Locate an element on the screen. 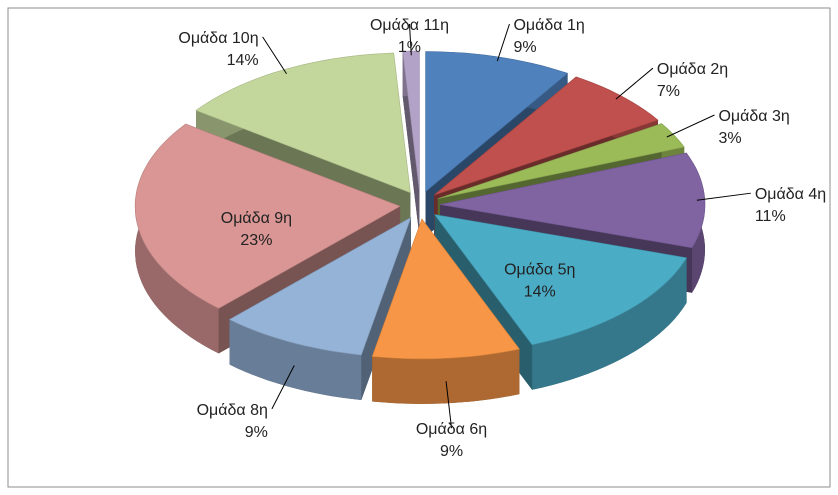  category-label: Ομάδα 10η is located at coordinates (218, 38).